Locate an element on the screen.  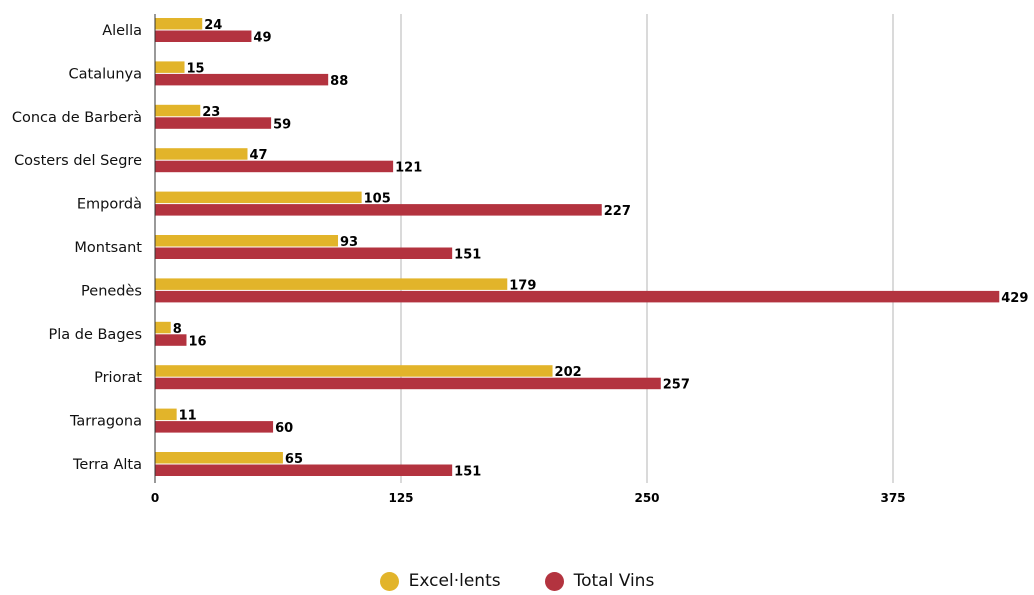
value-label-excel-lents-alella: 24 is located at coordinates (213, 25).